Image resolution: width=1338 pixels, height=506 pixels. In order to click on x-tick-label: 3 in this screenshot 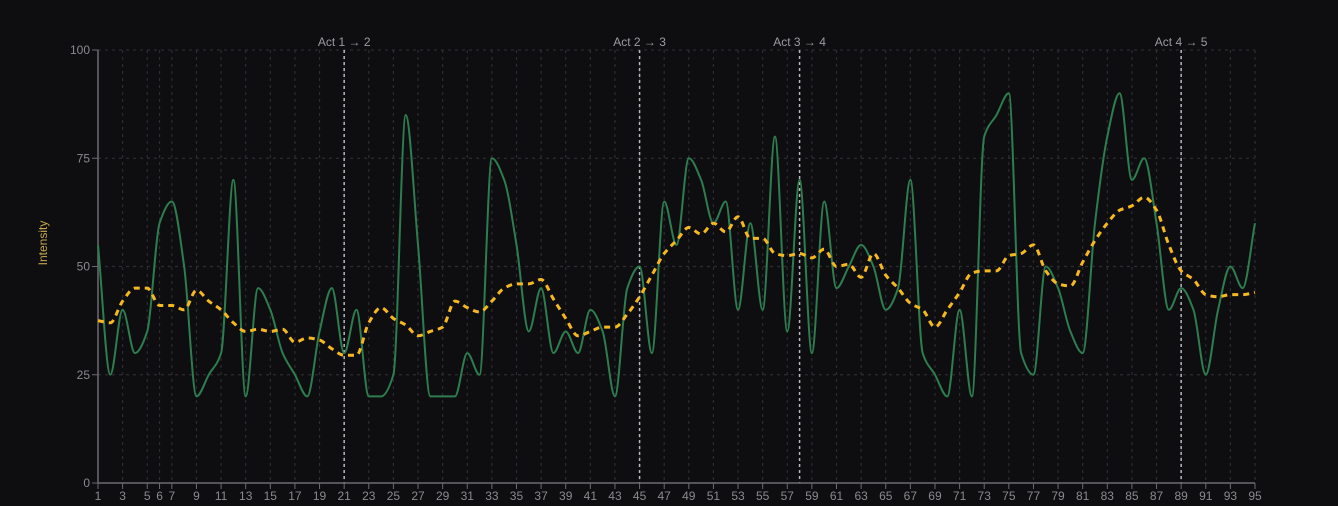, I will do `click(122, 496)`.